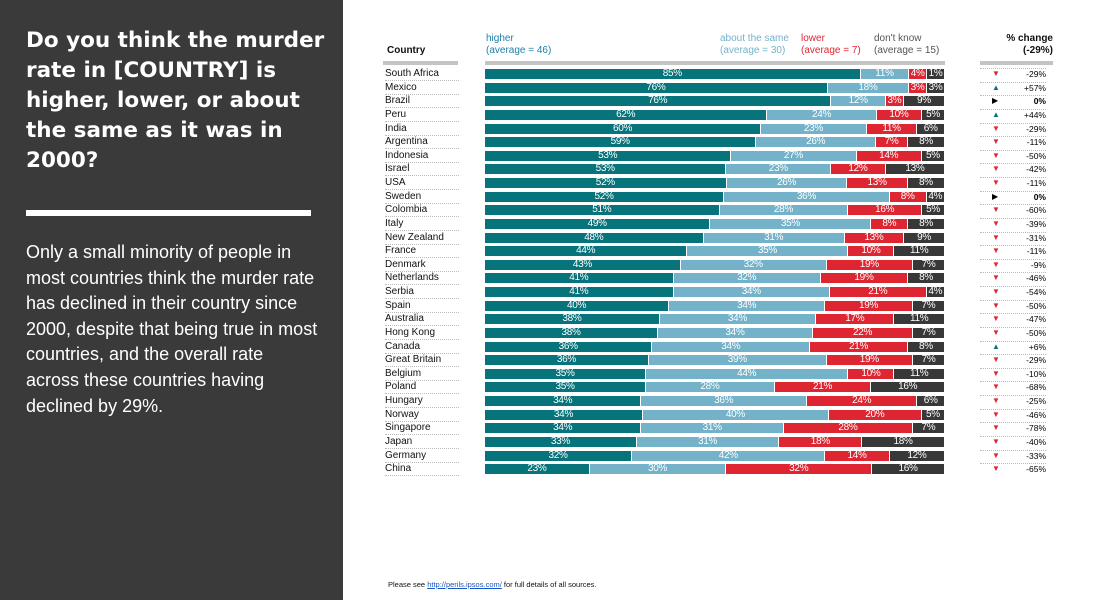  I want to click on change-cell: ▼ -10%, so click(1013, 373).